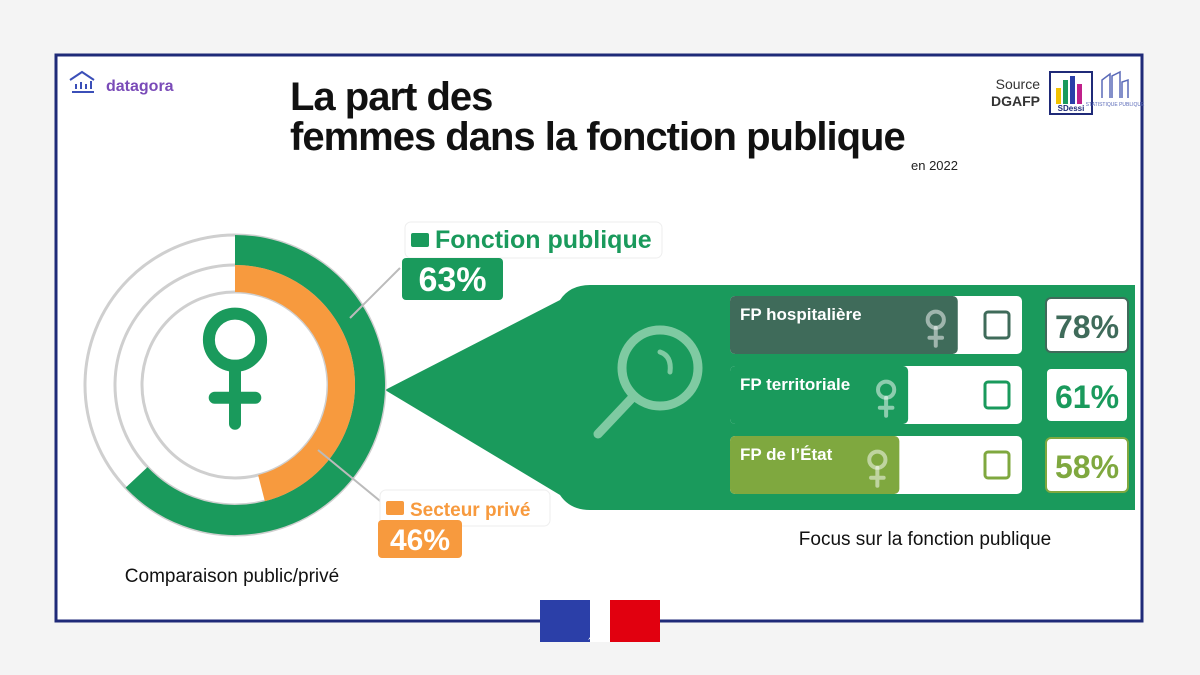  What do you see at coordinates (934, 165) in the screenshot?
I see `subtitle: en 2022` at bounding box center [934, 165].